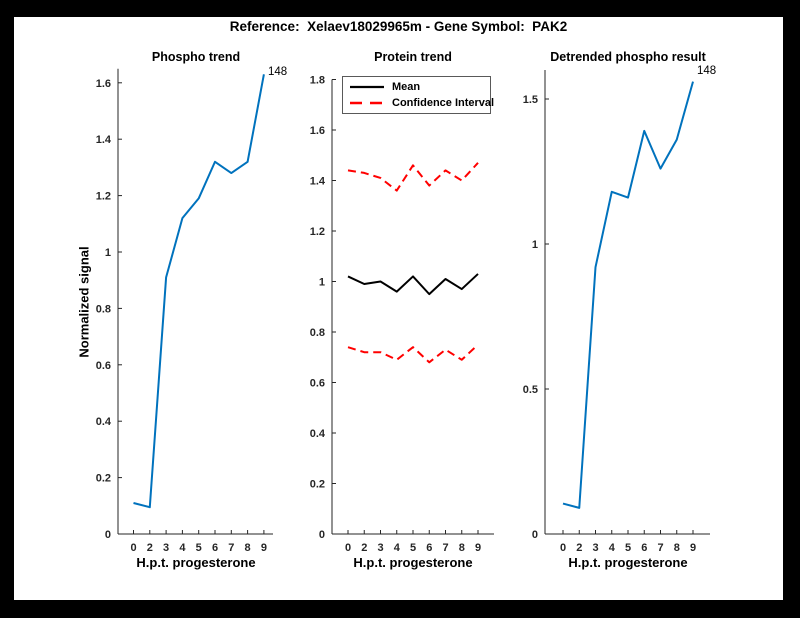 This screenshot has width=800, height=618. I want to click on phospho-trend-y-tick-label: 1.6, so click(103, 84).